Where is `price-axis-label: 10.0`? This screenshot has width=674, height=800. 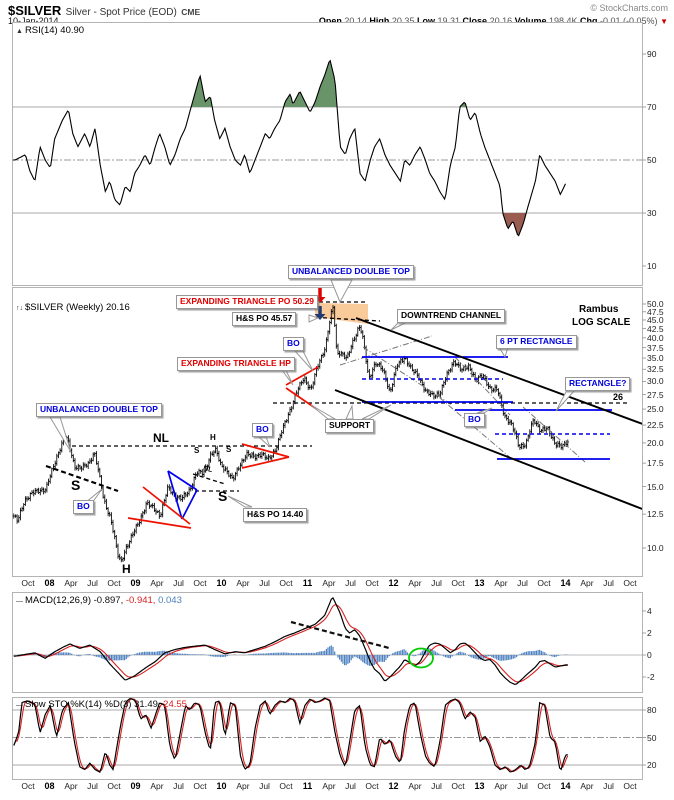
price-axis-label: 10.0 is located at coordinates (655, 547).